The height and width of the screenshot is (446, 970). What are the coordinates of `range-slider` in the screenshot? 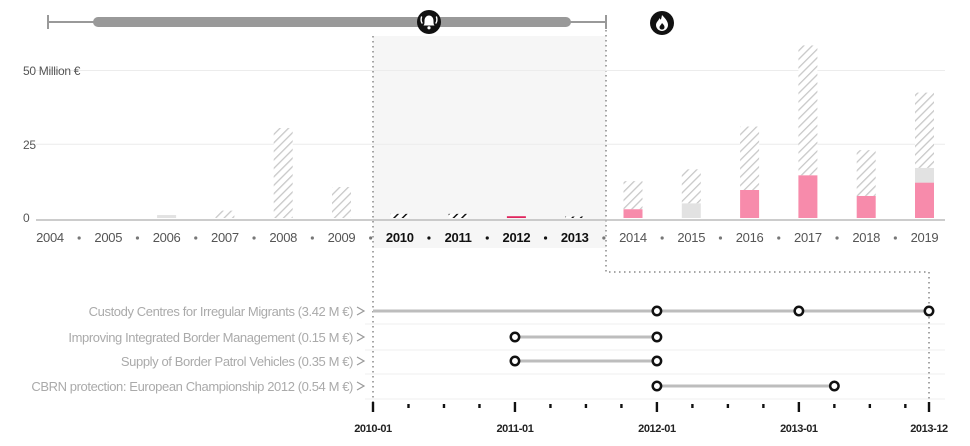 It's located at (327, 22).